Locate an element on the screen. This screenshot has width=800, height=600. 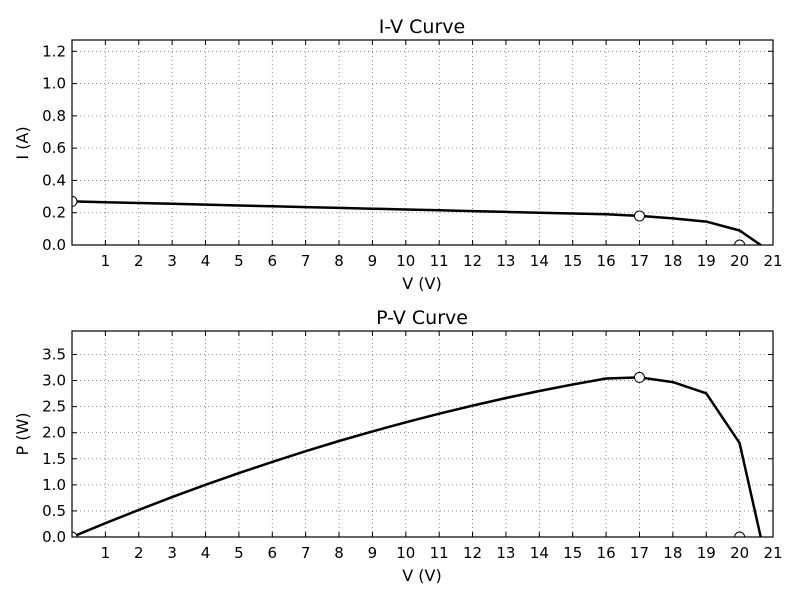
iv-x-tick-label: 11 is located at coordinates (439, 261).